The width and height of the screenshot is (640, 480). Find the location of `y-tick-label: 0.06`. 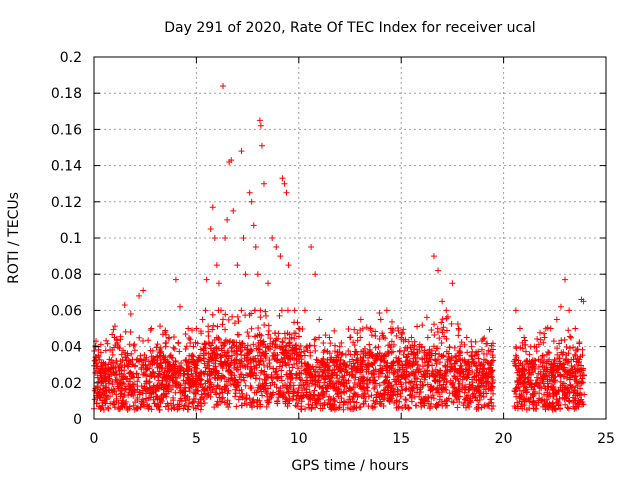

y-tick-label: 0.06 is located at coordinates (66, 311).